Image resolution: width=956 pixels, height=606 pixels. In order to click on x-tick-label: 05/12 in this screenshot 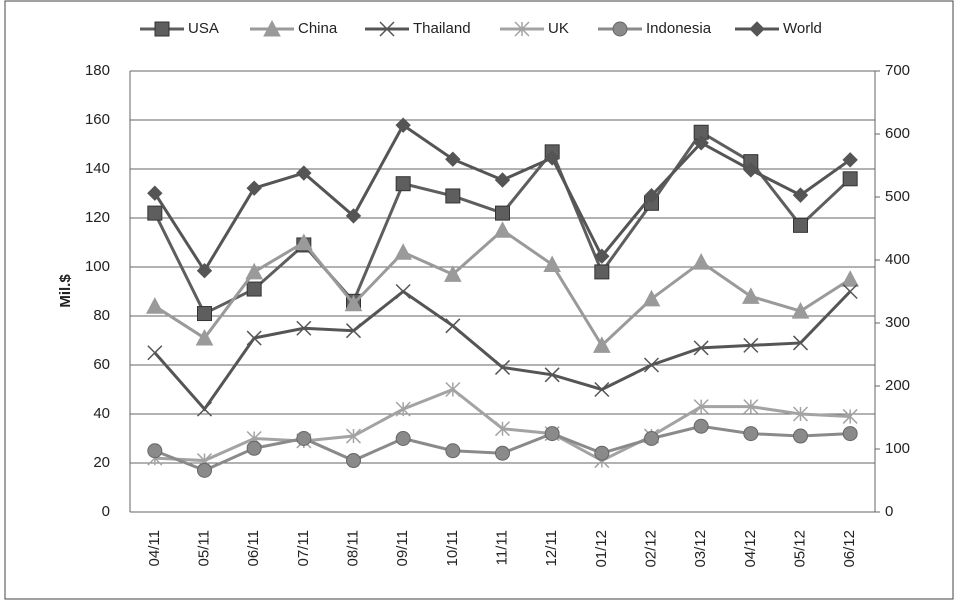, I will do `click(799, 549)`.